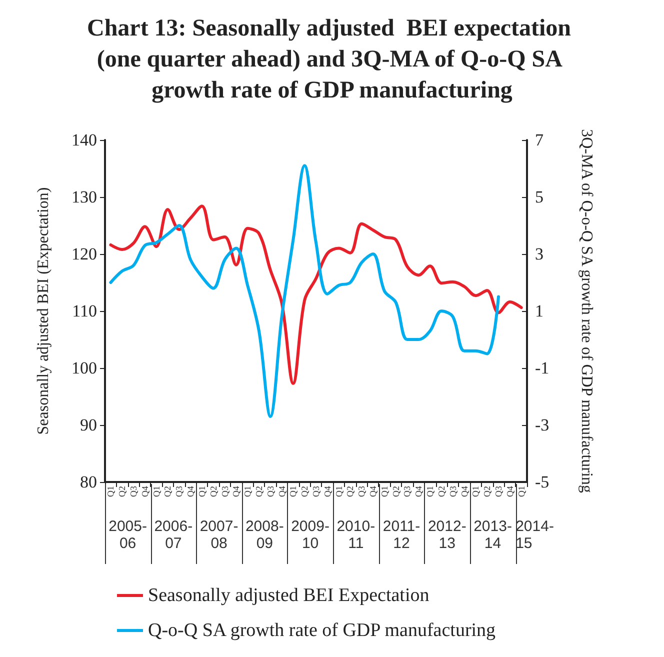 The image size is (664, 657). What do you see at coordinates (401, 535) in the screenshot?
I see `text: 2011-12` at bounding box center [401, 535].